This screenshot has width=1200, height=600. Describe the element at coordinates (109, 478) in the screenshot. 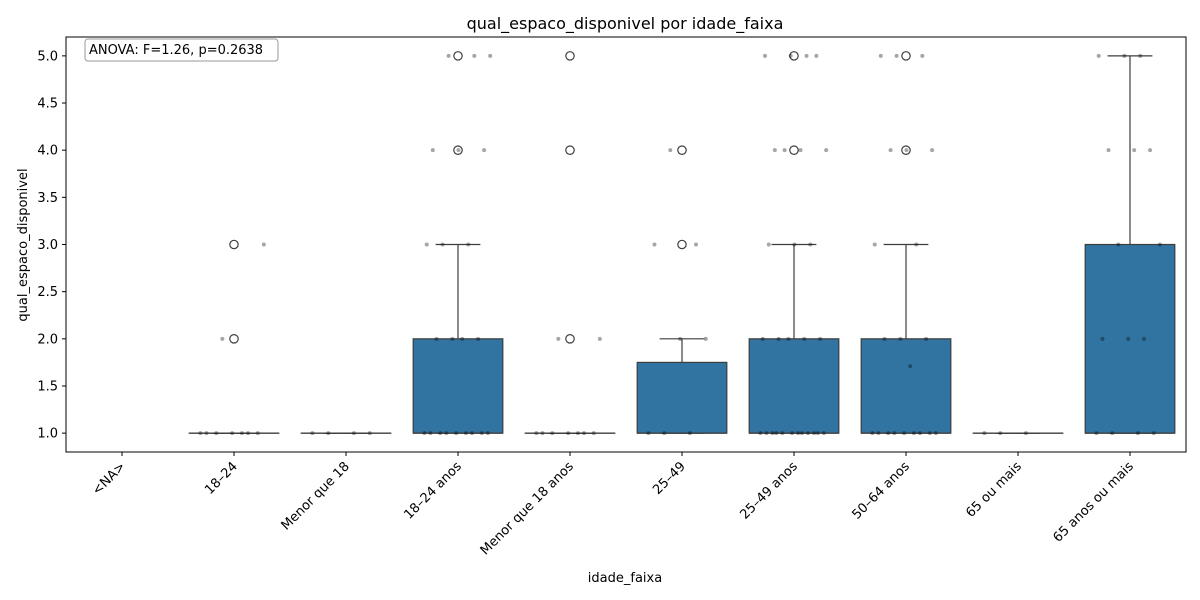

I see `x-tick-label: <NA>` at that location.